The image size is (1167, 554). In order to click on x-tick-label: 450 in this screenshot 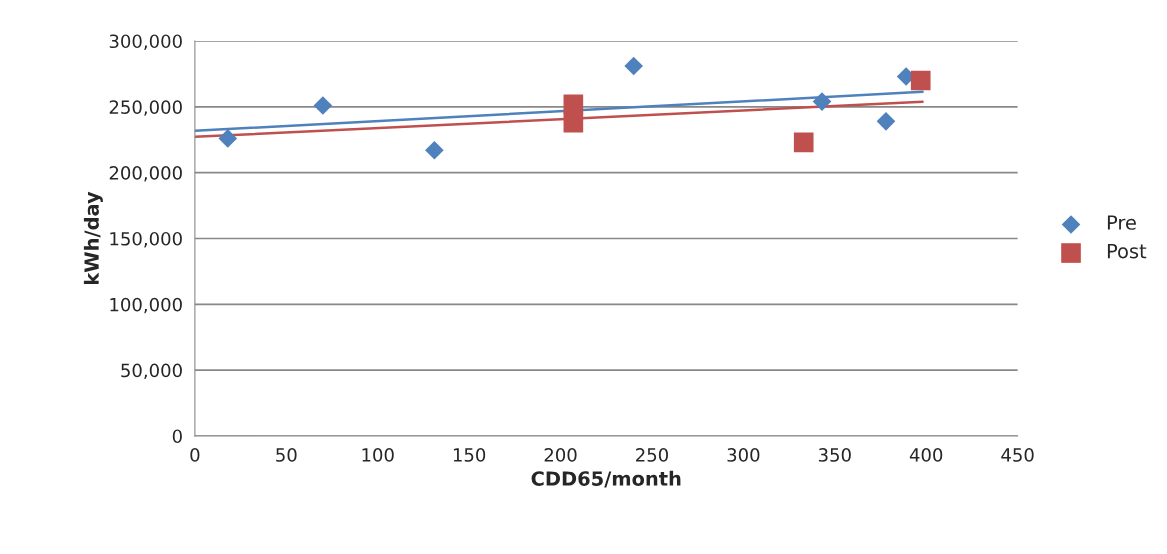, I will do `click(1017, 455)`.